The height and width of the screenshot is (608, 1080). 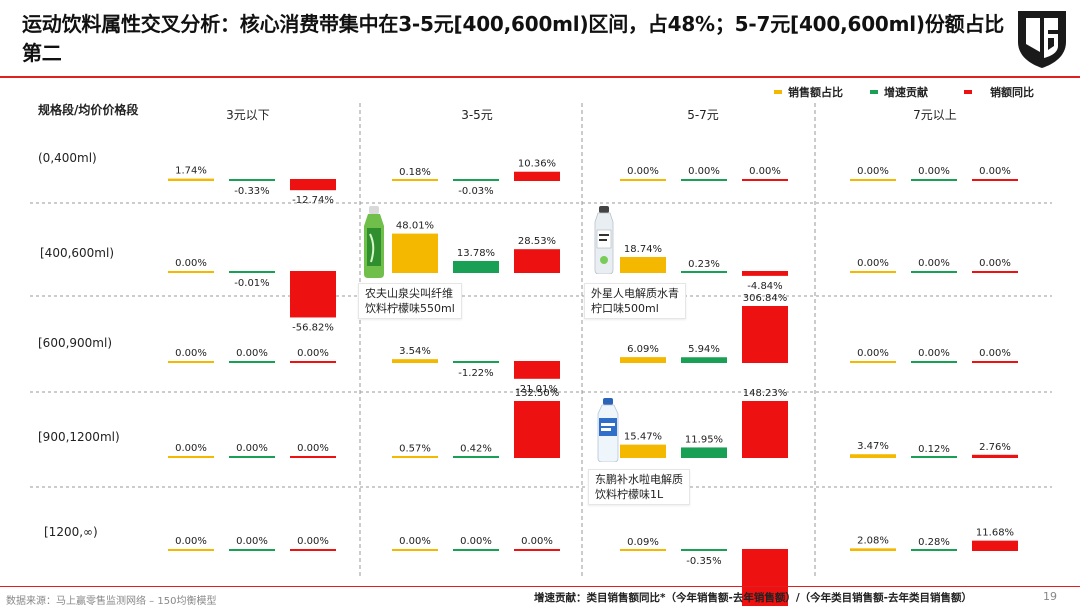 I want to click on data-label: 11.95%, so click(x=704, y=439).